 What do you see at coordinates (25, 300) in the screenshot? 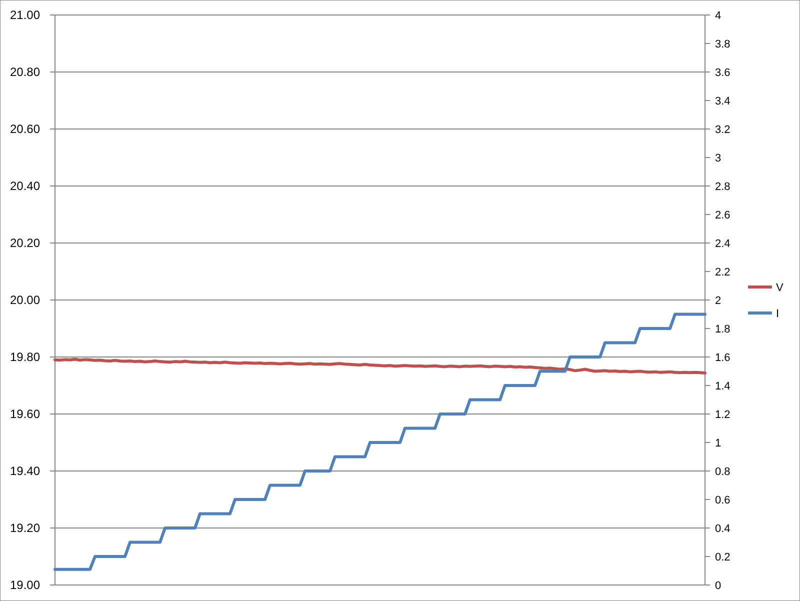
I see `y-tick-label: 20.00` at bounding box center [25, 300].